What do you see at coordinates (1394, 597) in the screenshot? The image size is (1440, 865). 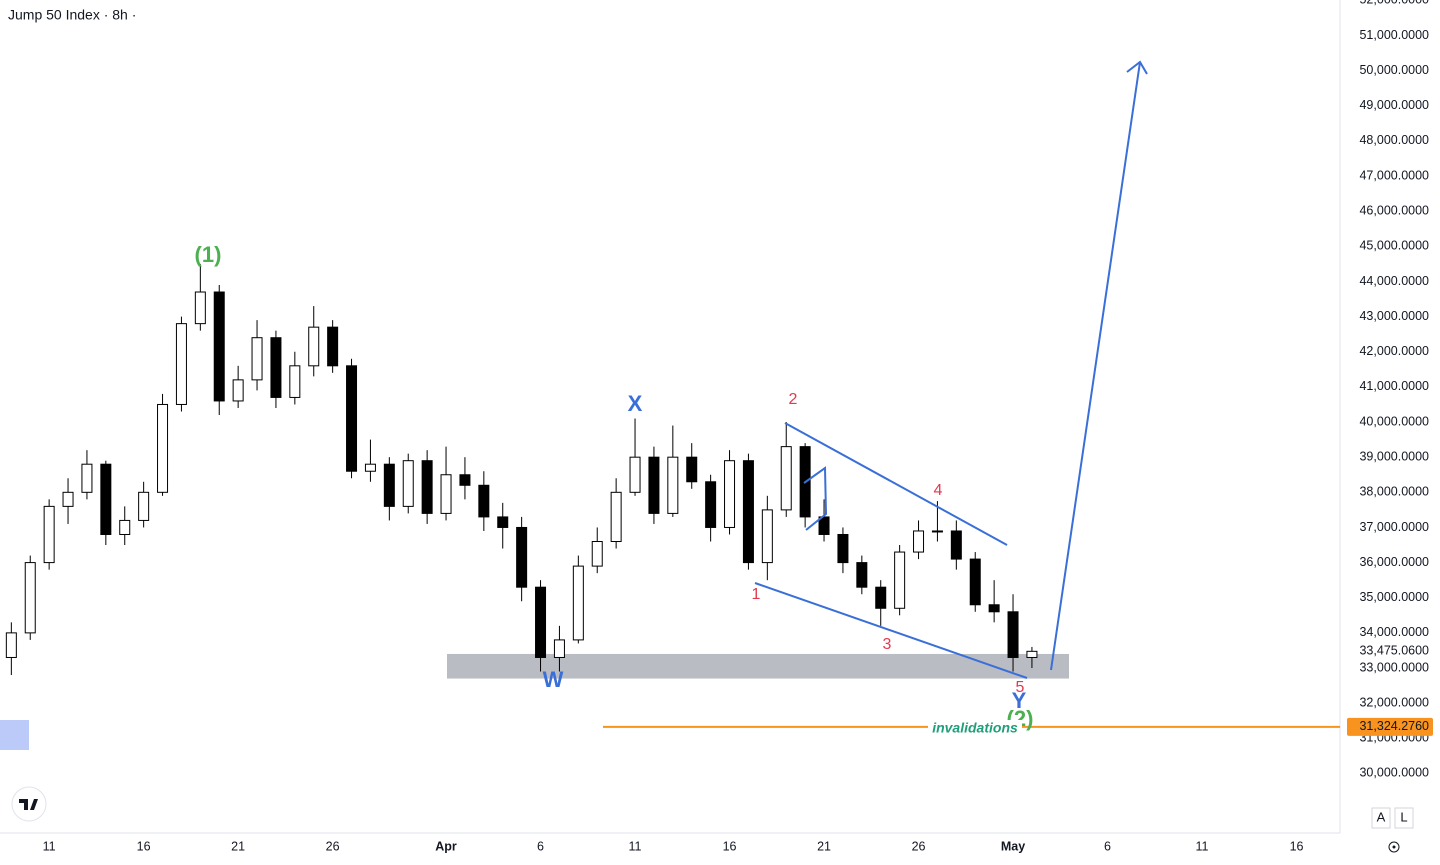 I see `y-tick-label: 35,000.0000` at bounding box center [1394, 597].